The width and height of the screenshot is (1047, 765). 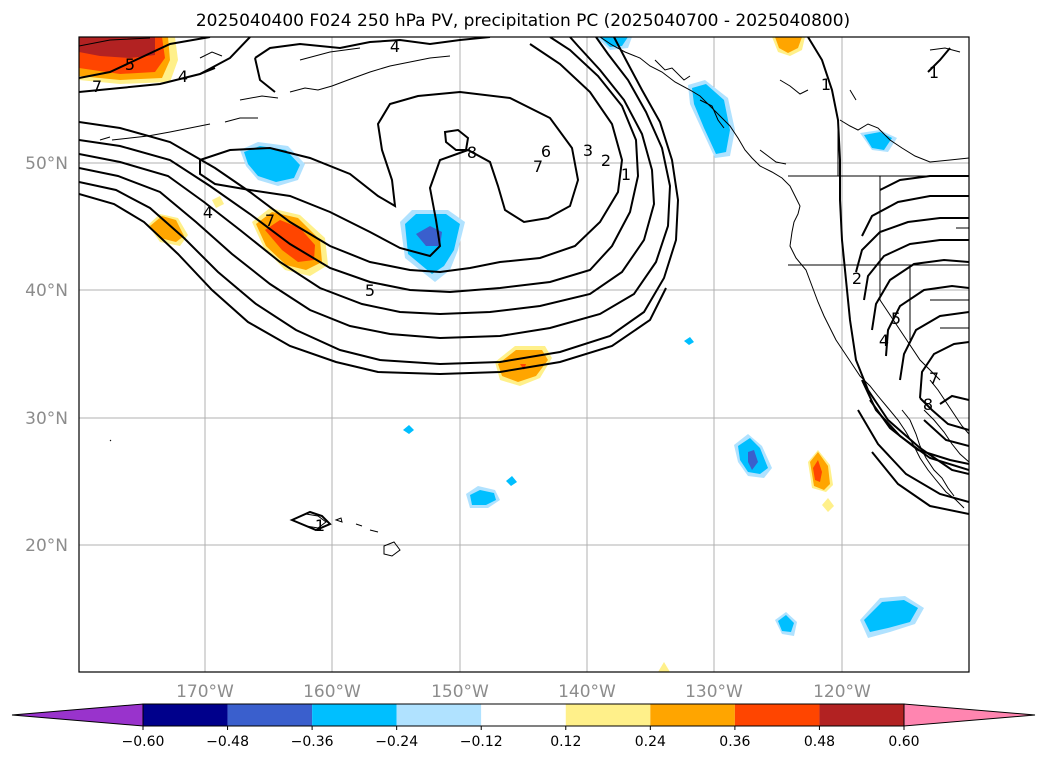 What do you see at coordinates (734, 742) in the screenshot?
I see `colorbar-tick-label: 0.36` at bounding box center [734, 742].